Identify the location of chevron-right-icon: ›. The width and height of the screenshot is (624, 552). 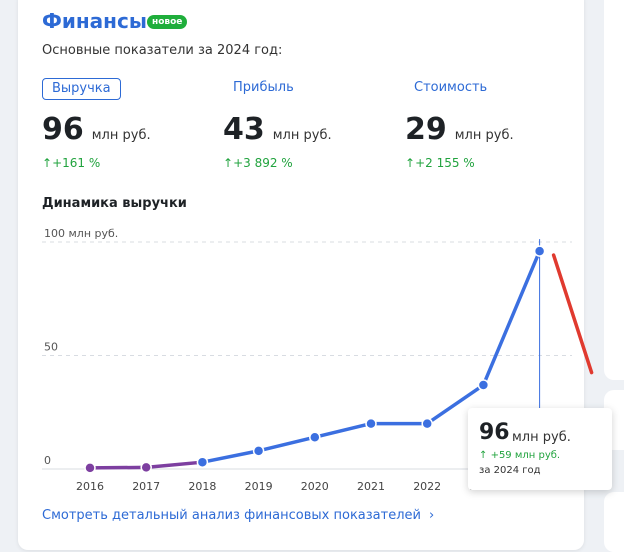
(431, 515).